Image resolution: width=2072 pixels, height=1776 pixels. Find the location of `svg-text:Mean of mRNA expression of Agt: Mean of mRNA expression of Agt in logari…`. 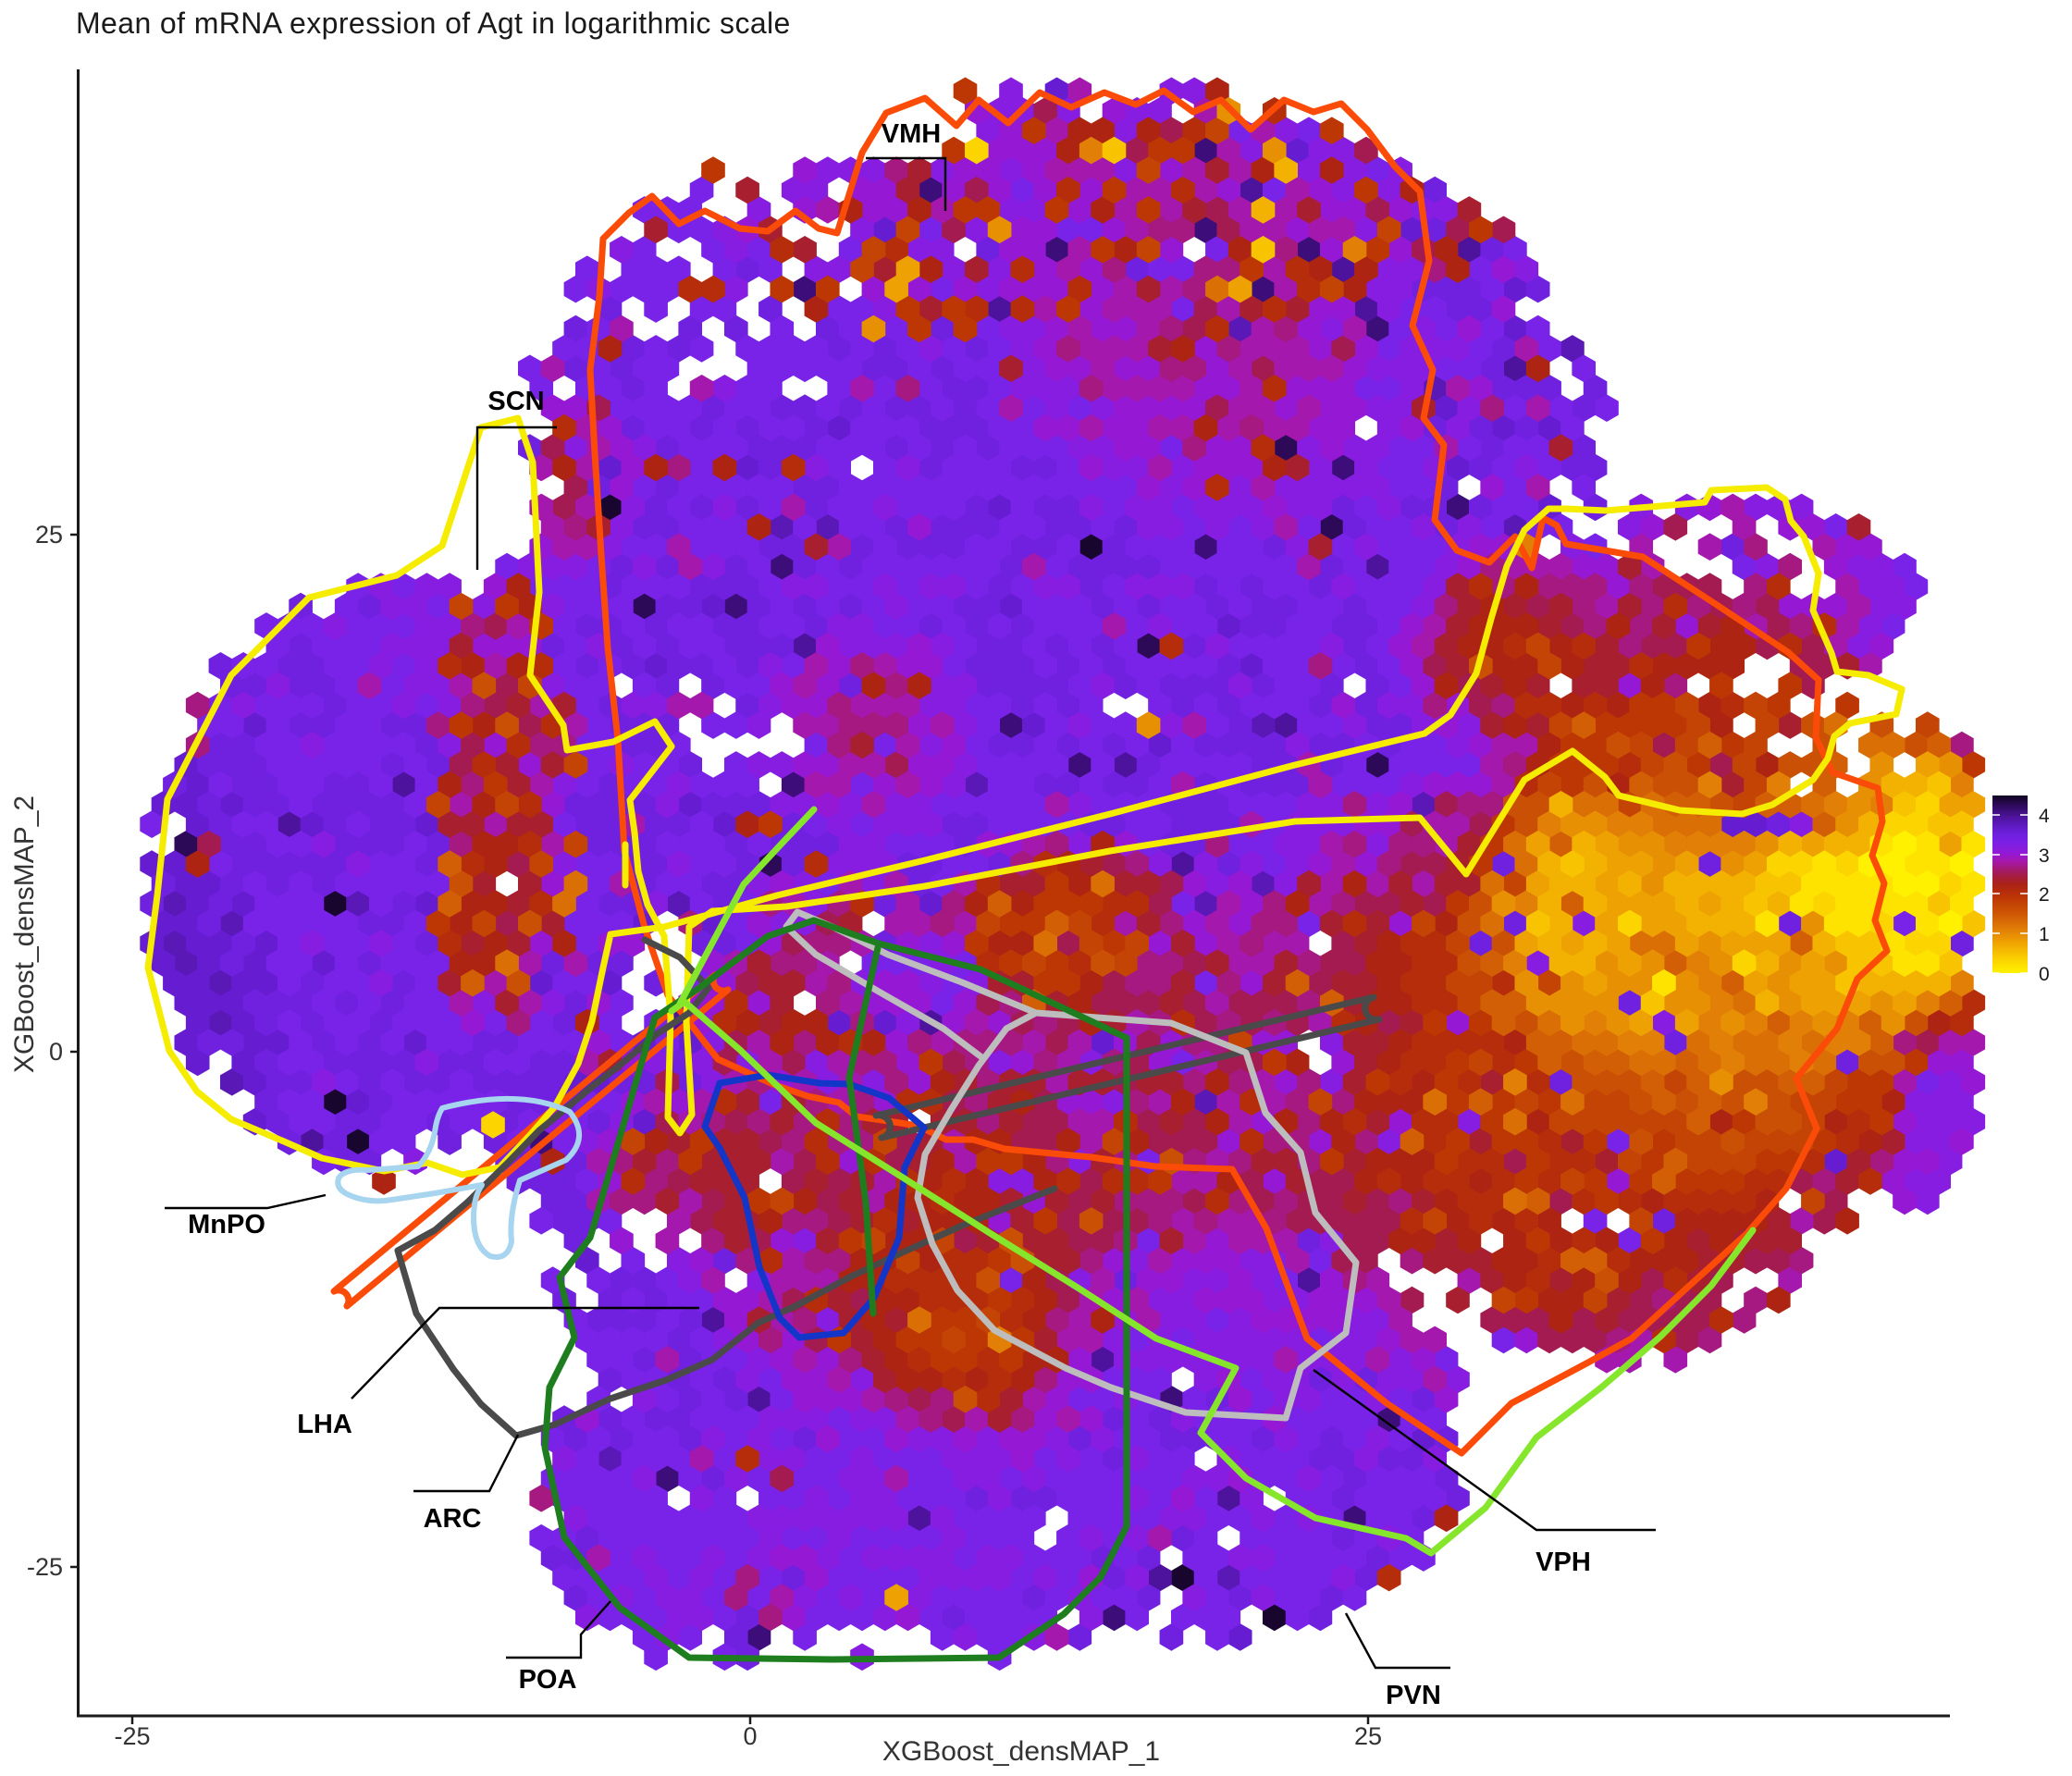

svg-text:Mean of mRNA expression of Agt: Mean of mRNA expression of Agt in logari… is located at coordinates (434, 23).